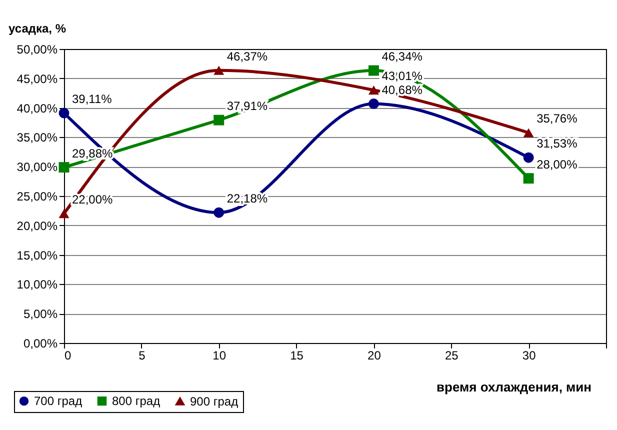 The image size is (617, 430). I want to click on y-tick-label: 15,00%, so click(37, 255).